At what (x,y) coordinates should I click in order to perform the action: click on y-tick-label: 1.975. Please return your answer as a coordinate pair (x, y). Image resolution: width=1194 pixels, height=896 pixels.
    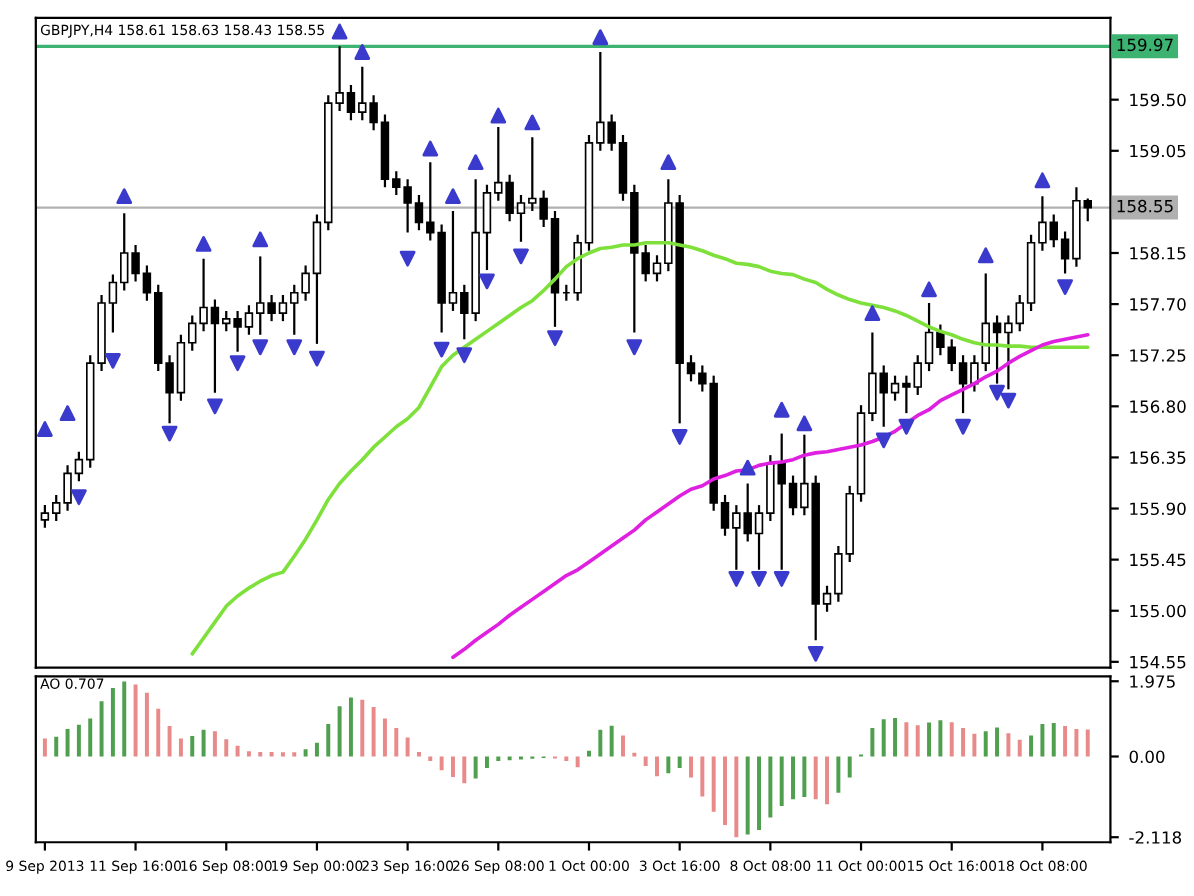
    Looking at the image, I should click on (1152, 681).